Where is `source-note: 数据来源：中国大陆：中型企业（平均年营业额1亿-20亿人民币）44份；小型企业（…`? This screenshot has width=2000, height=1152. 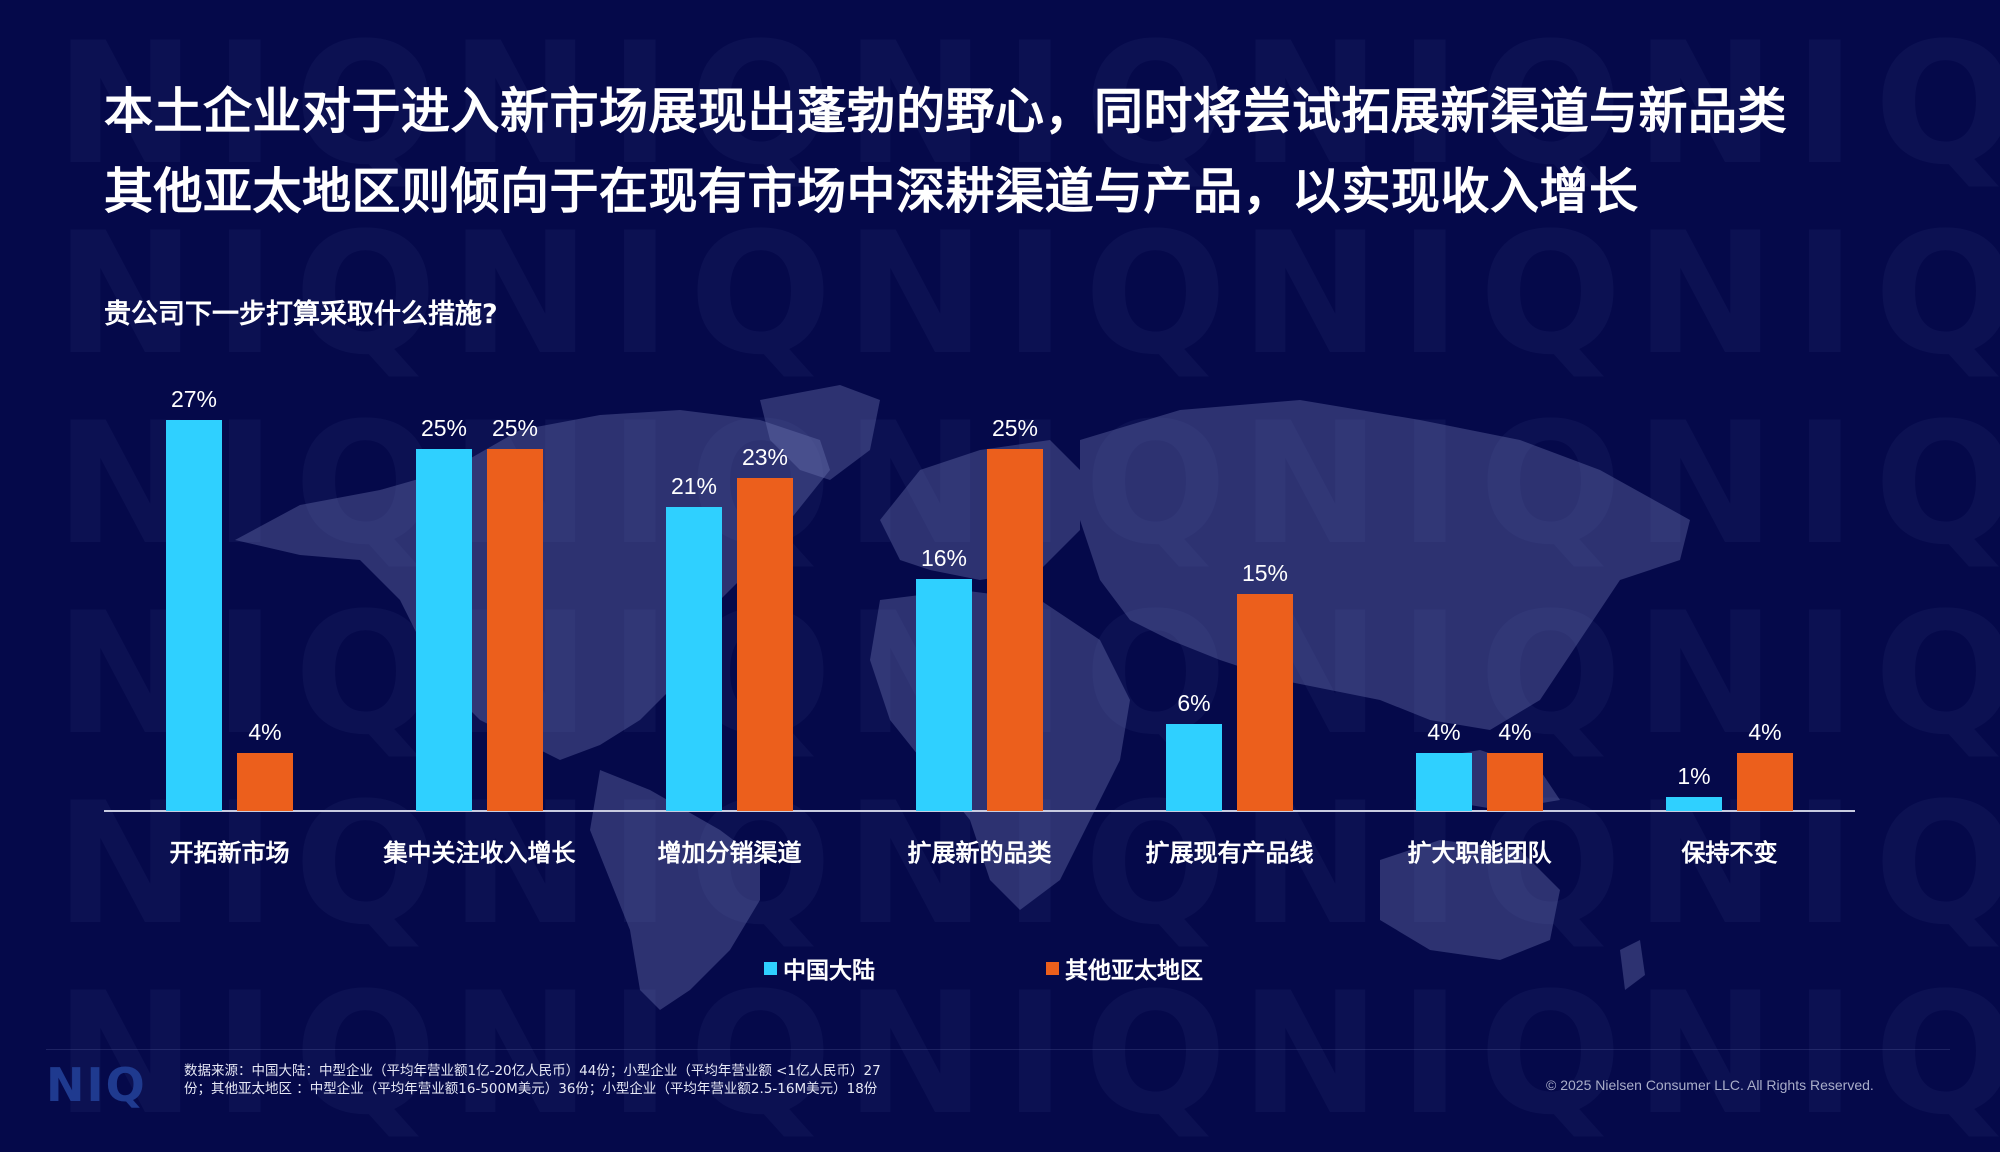 source-note: 数据来源：中国大陆：中型企业（平均年营业额1亿-20亿人民币）44份；小型企业（… is located at coordinates (532, 1080).